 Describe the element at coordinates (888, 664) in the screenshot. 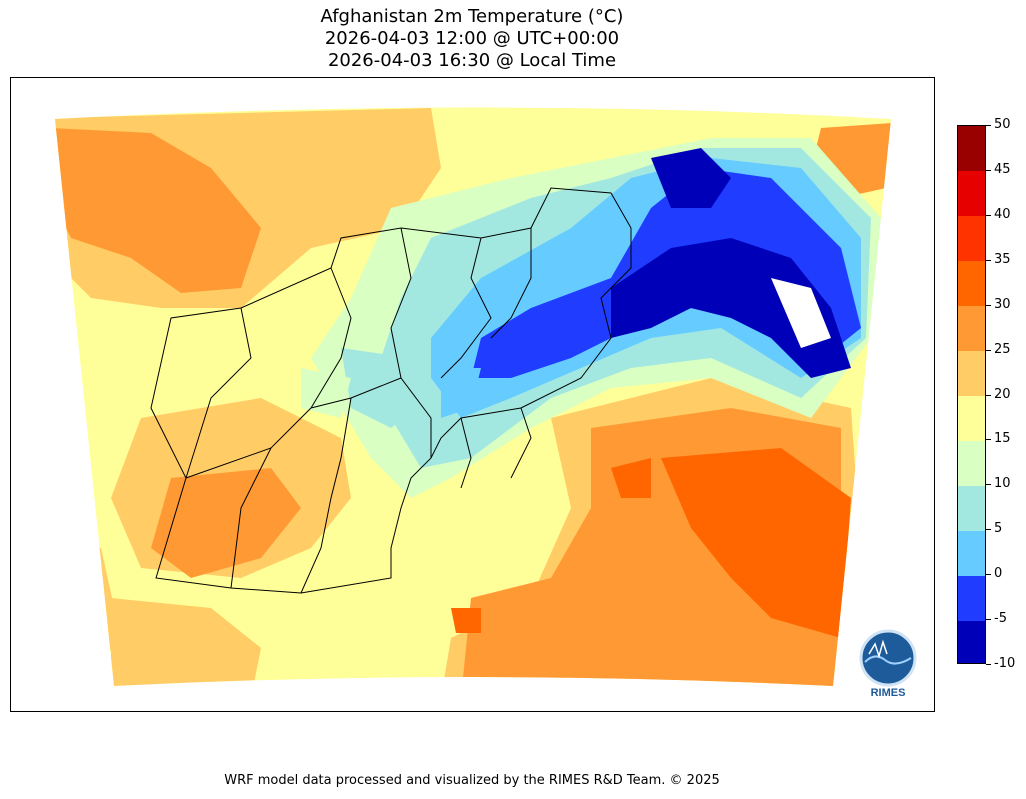

I see `rimes-logo-icon: RIMES` at that location.